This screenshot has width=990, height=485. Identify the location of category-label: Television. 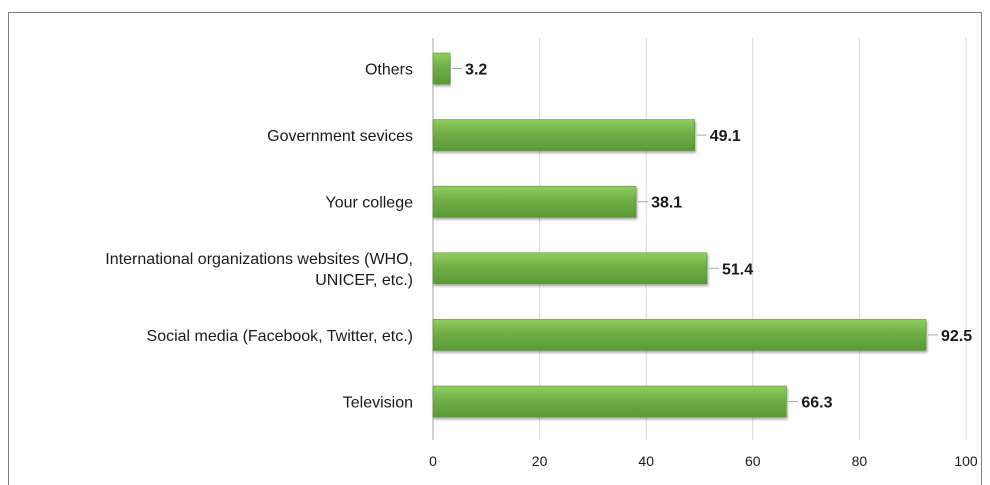
(378, 403).